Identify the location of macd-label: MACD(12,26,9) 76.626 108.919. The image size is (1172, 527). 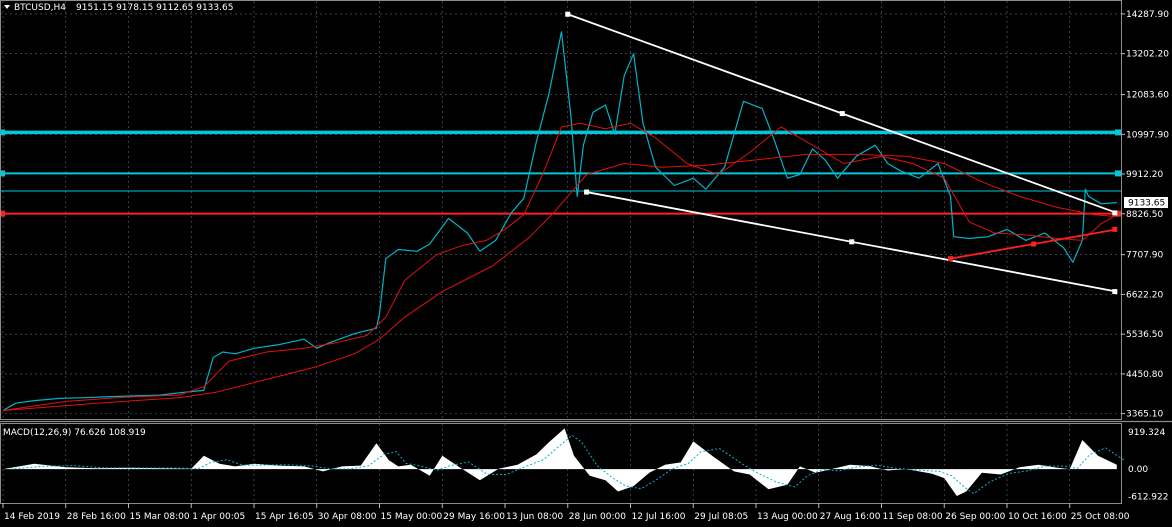
(74, 433).